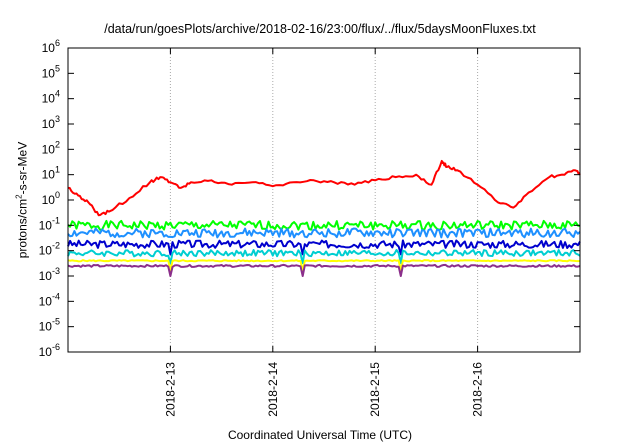 This screenshot has width=640, height=448. What do you see at coordinates (478, 389) in the screenshot?
I see `x-tick-label: 2018-2-16` at bounding box center [478, 389].